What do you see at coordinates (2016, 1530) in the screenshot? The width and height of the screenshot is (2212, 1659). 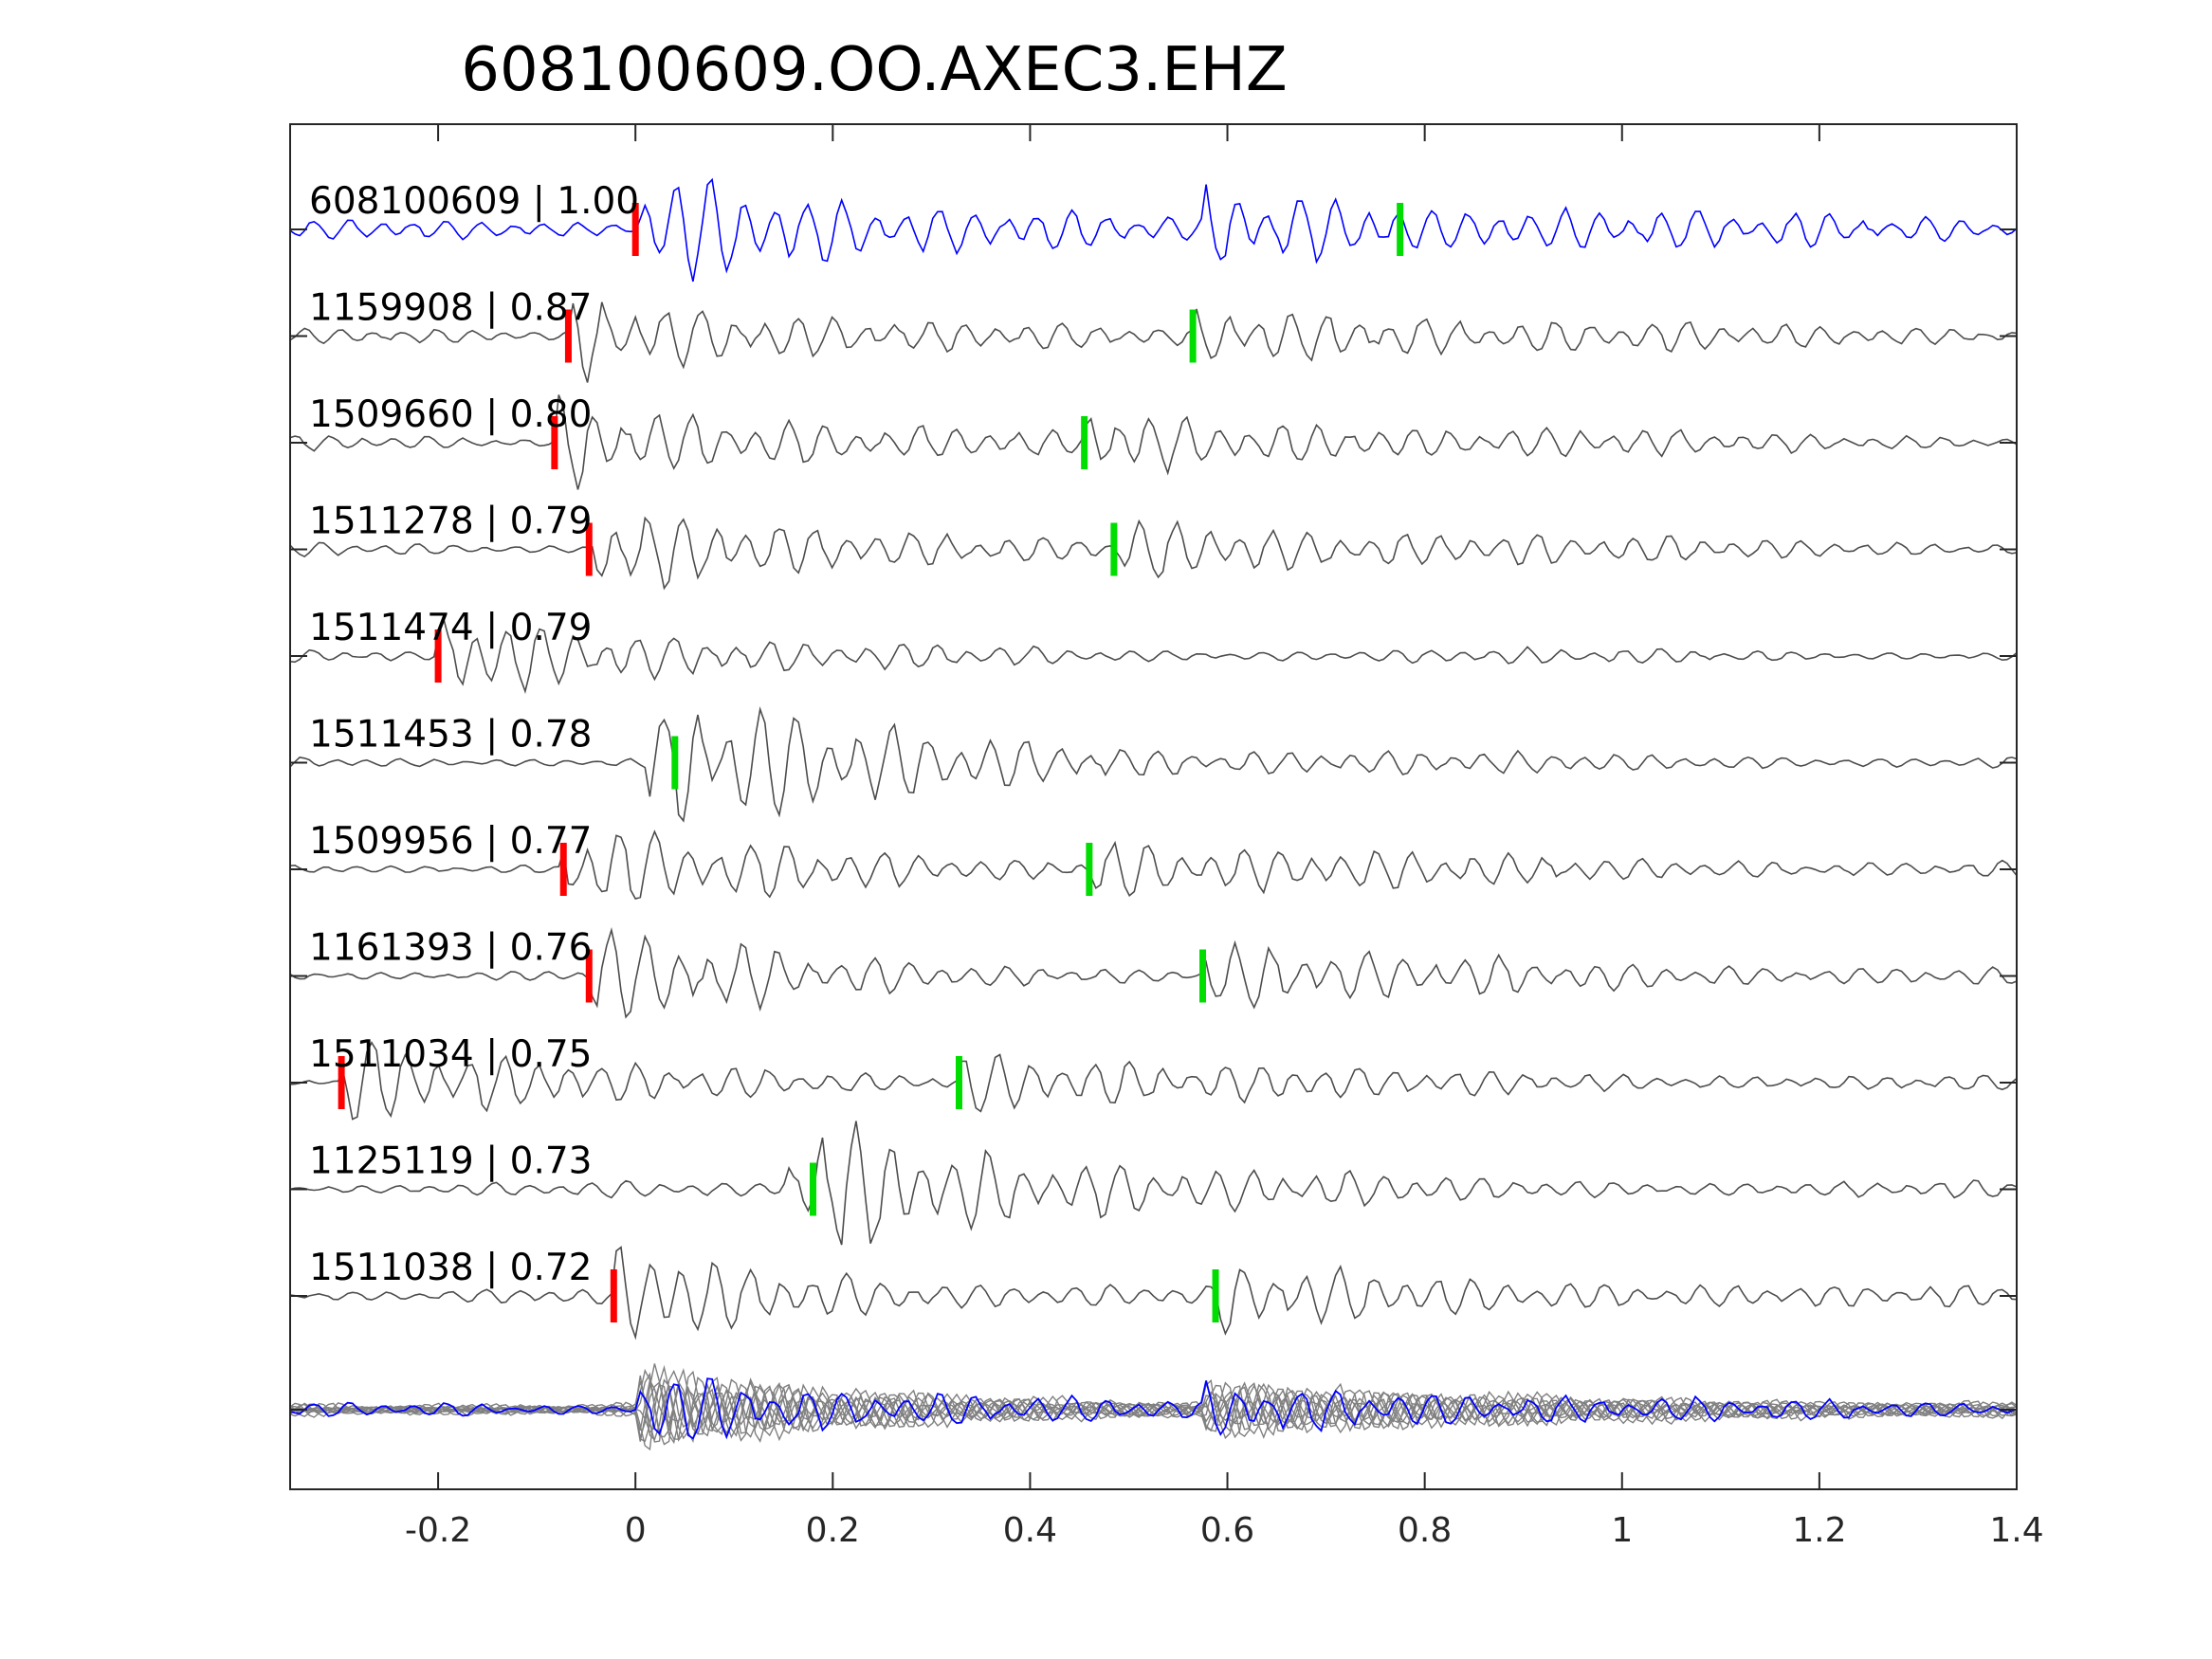 I see `x-tick-label: 1.4` at bounding box center [2016, 1530].